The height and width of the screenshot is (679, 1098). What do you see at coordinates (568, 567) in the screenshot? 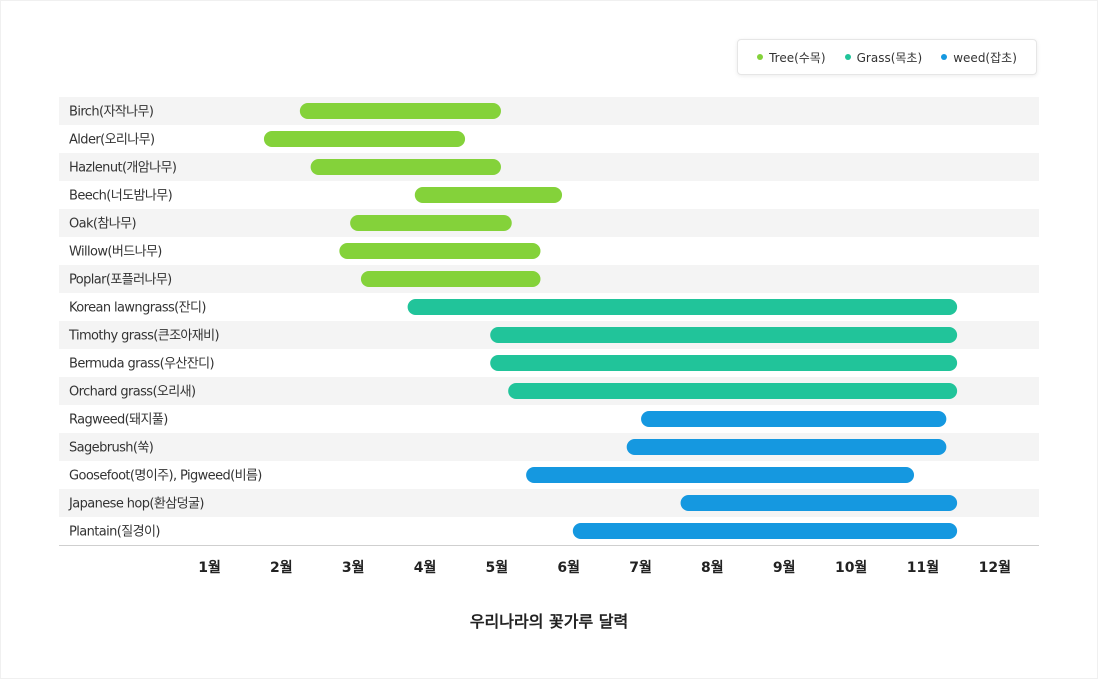
I see `x-tick-label: 6월` at bounding box center [568, 567].